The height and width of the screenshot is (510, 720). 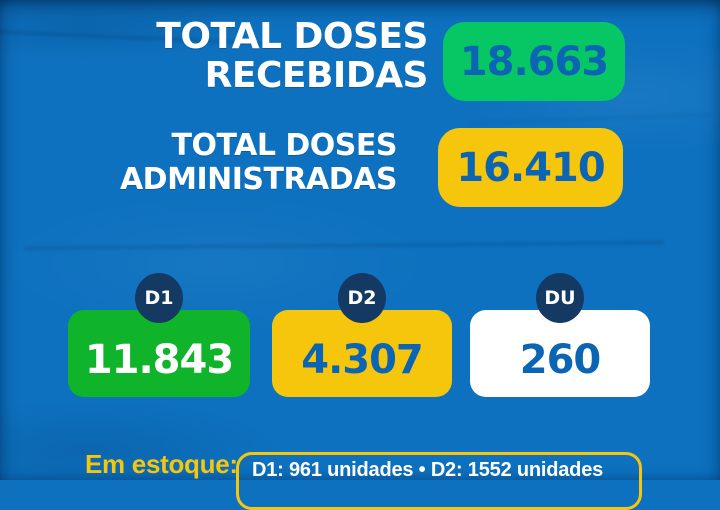 I want to click on total-administered-title-line2: ADMINISTRADAS, so click(x=258, y=179).